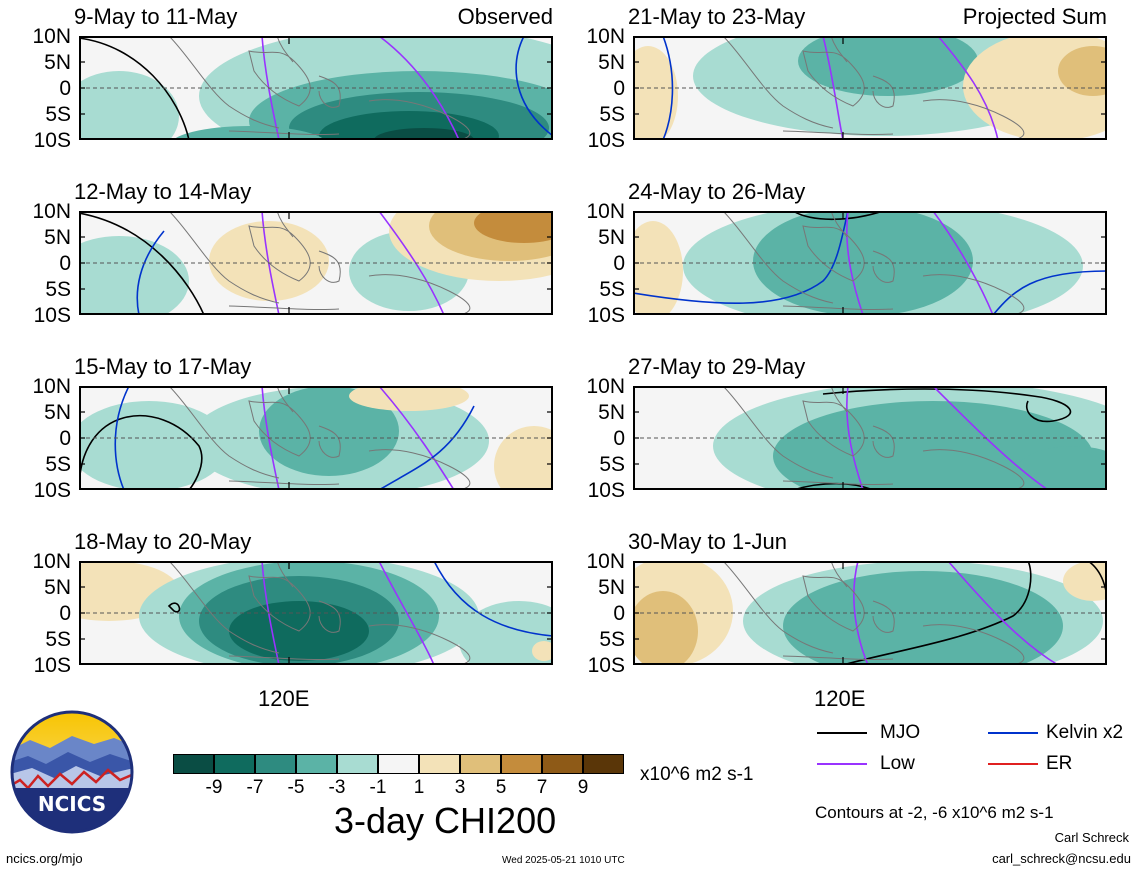 The image size is (1135, 873). I want to click on panel-tag: Projected Sum, so click(1034, 16).